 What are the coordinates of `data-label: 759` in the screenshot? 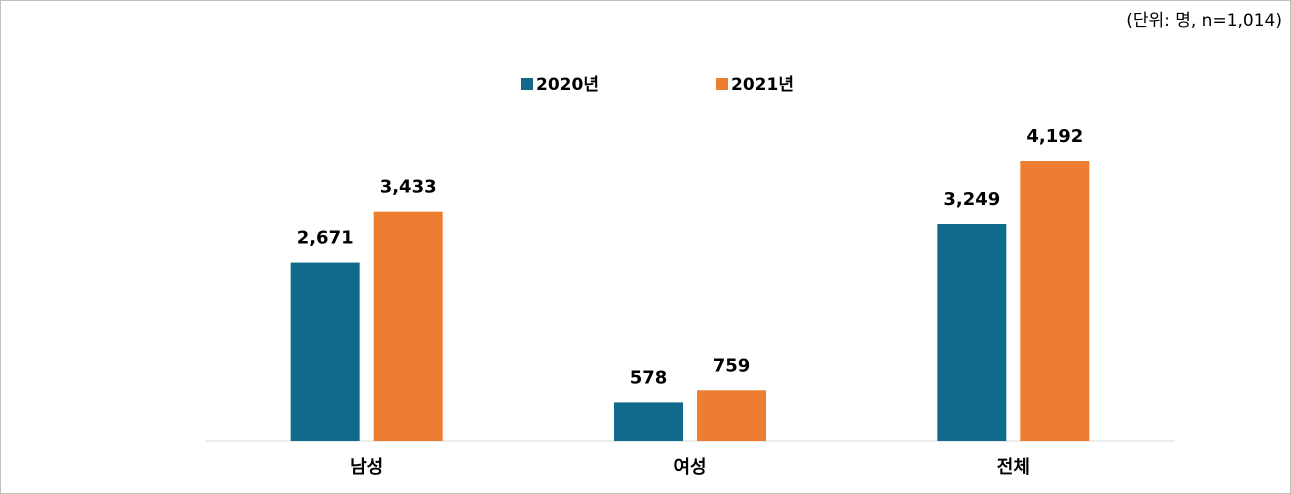 It's located at (732, 365).